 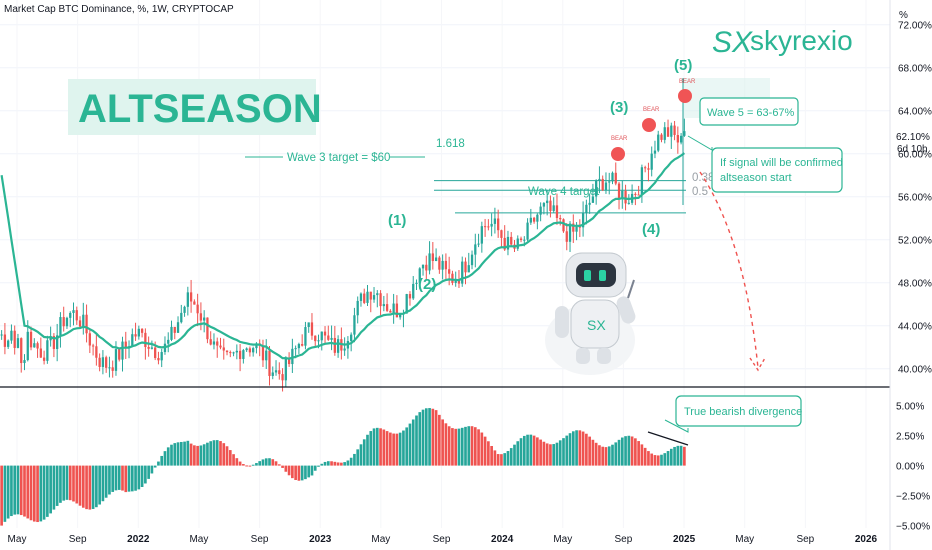 I want to click on fib-1618-label: 1.618, so click(x=450, y=144).